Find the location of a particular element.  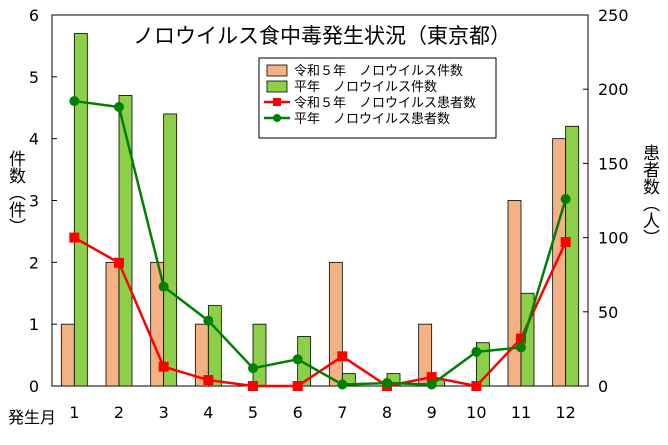

y-right-tick-label: 50 is located at coordinates (608, 312).